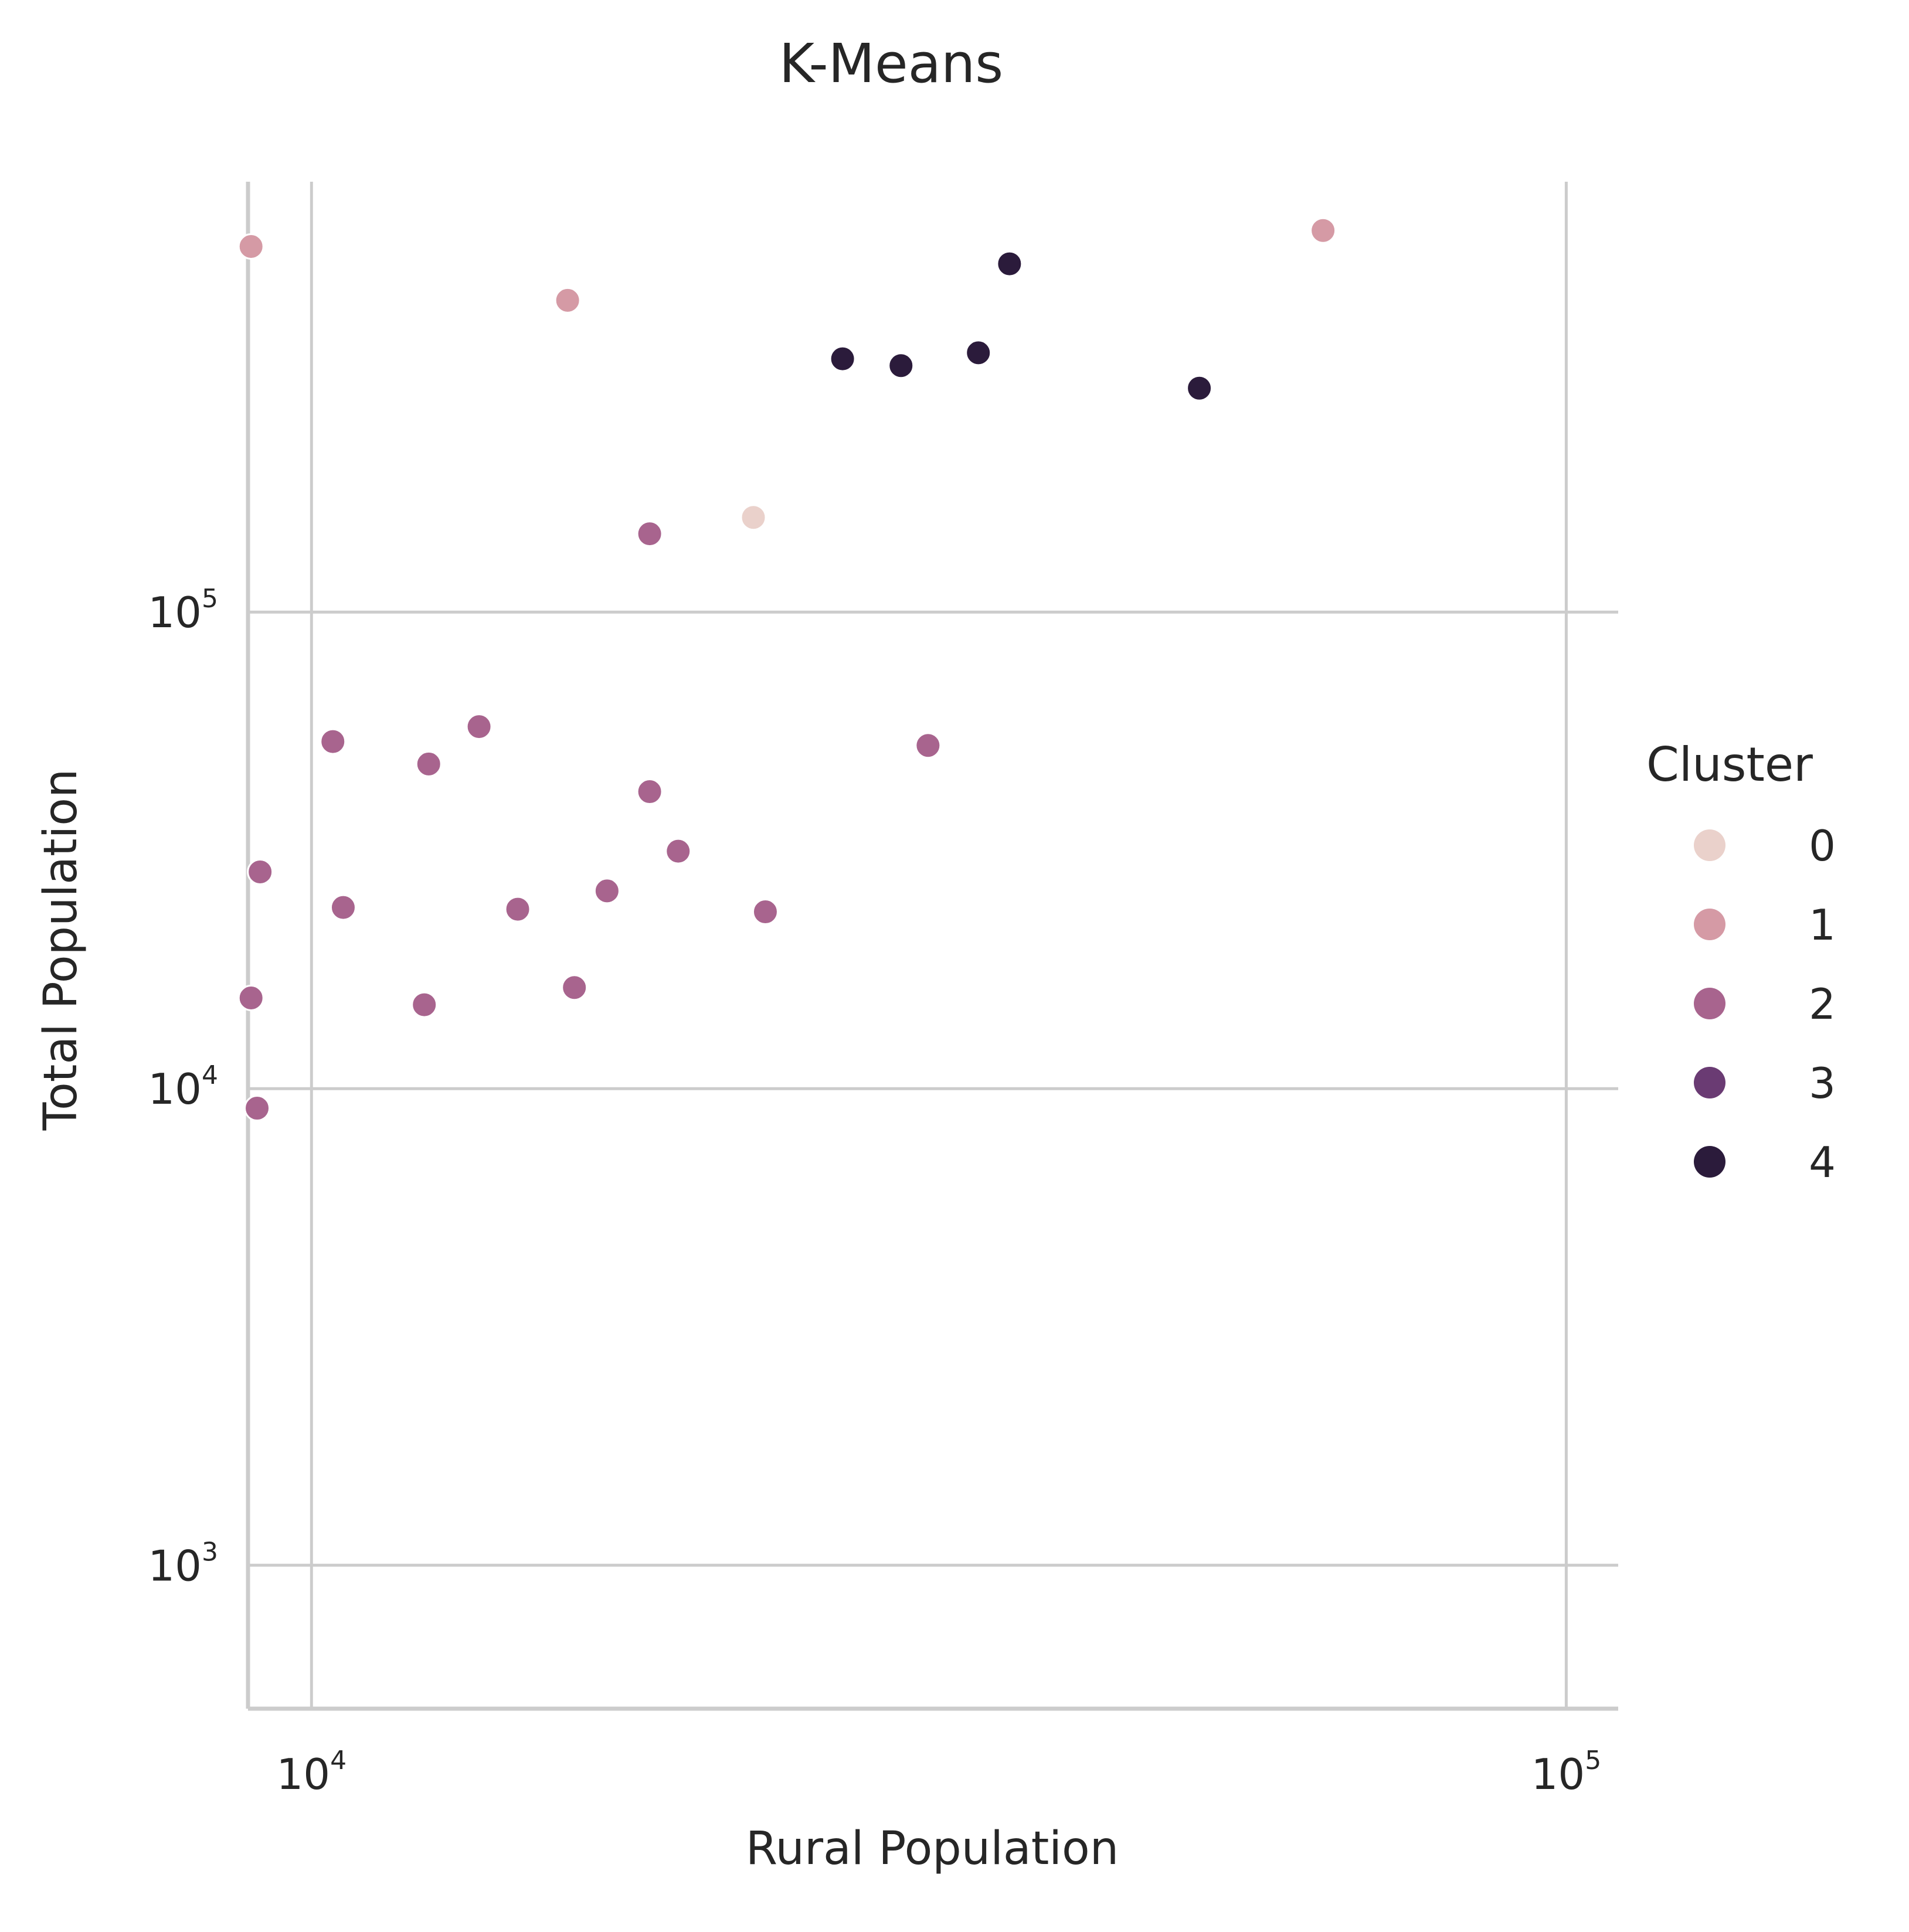  Describe the element at coordinates (1822, 1162) in the screenshot. I see `legend-label: 4` at that location.